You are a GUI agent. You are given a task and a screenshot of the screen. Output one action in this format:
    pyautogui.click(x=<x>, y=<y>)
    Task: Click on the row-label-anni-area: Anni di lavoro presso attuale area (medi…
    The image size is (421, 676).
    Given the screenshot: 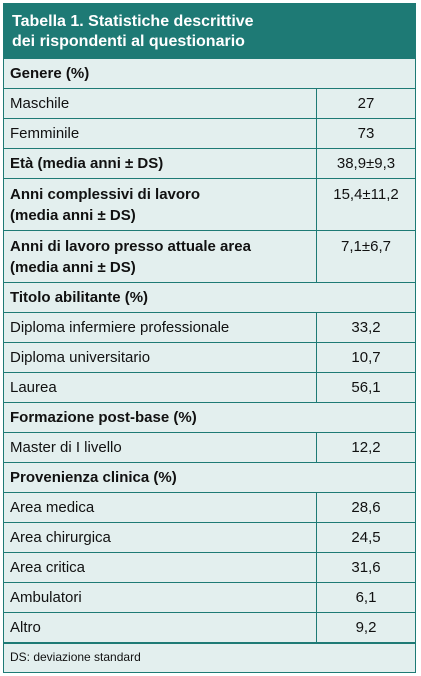 What is the action you would take?
    pyautogui.click(x=160, y=256)
    